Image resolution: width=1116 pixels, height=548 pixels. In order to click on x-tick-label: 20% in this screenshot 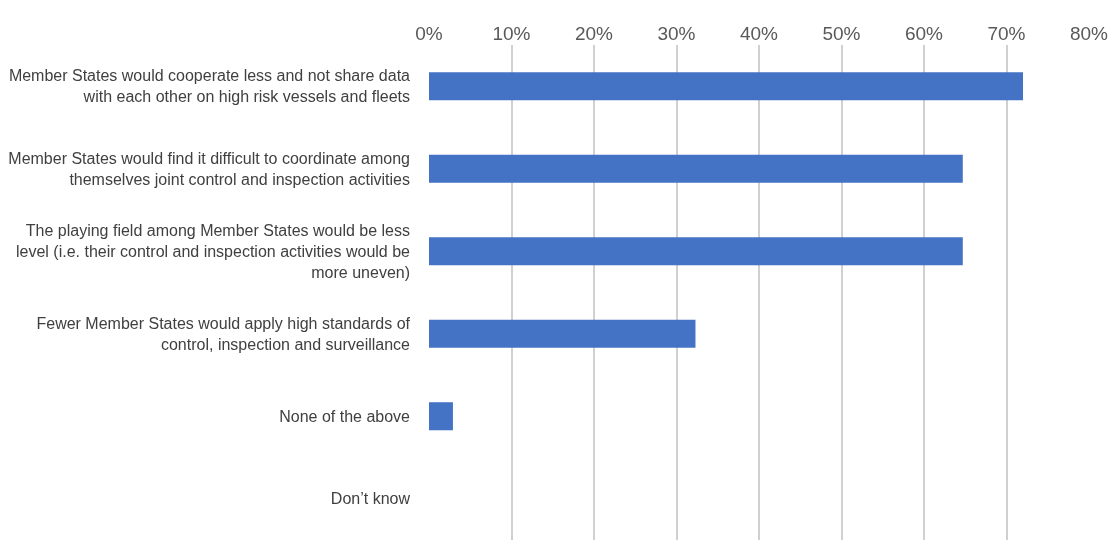, I will do `click(594, 34)`.